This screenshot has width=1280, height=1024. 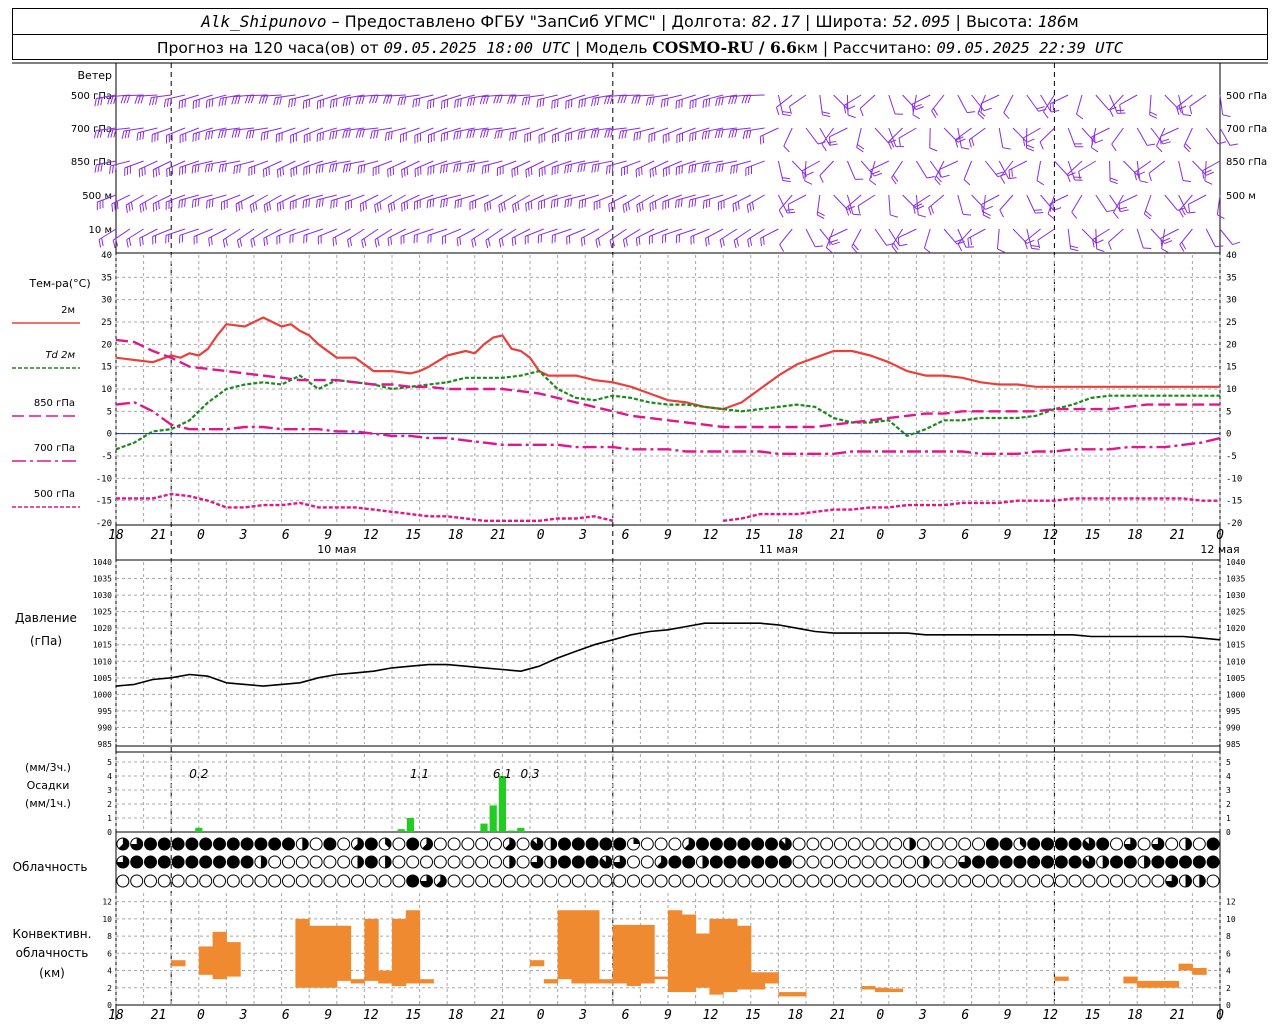 What do you see at coordinates (102, 595) in the screenshot?
I see `pressure-ytick-left: 1030` at bounding box center [102, 595].